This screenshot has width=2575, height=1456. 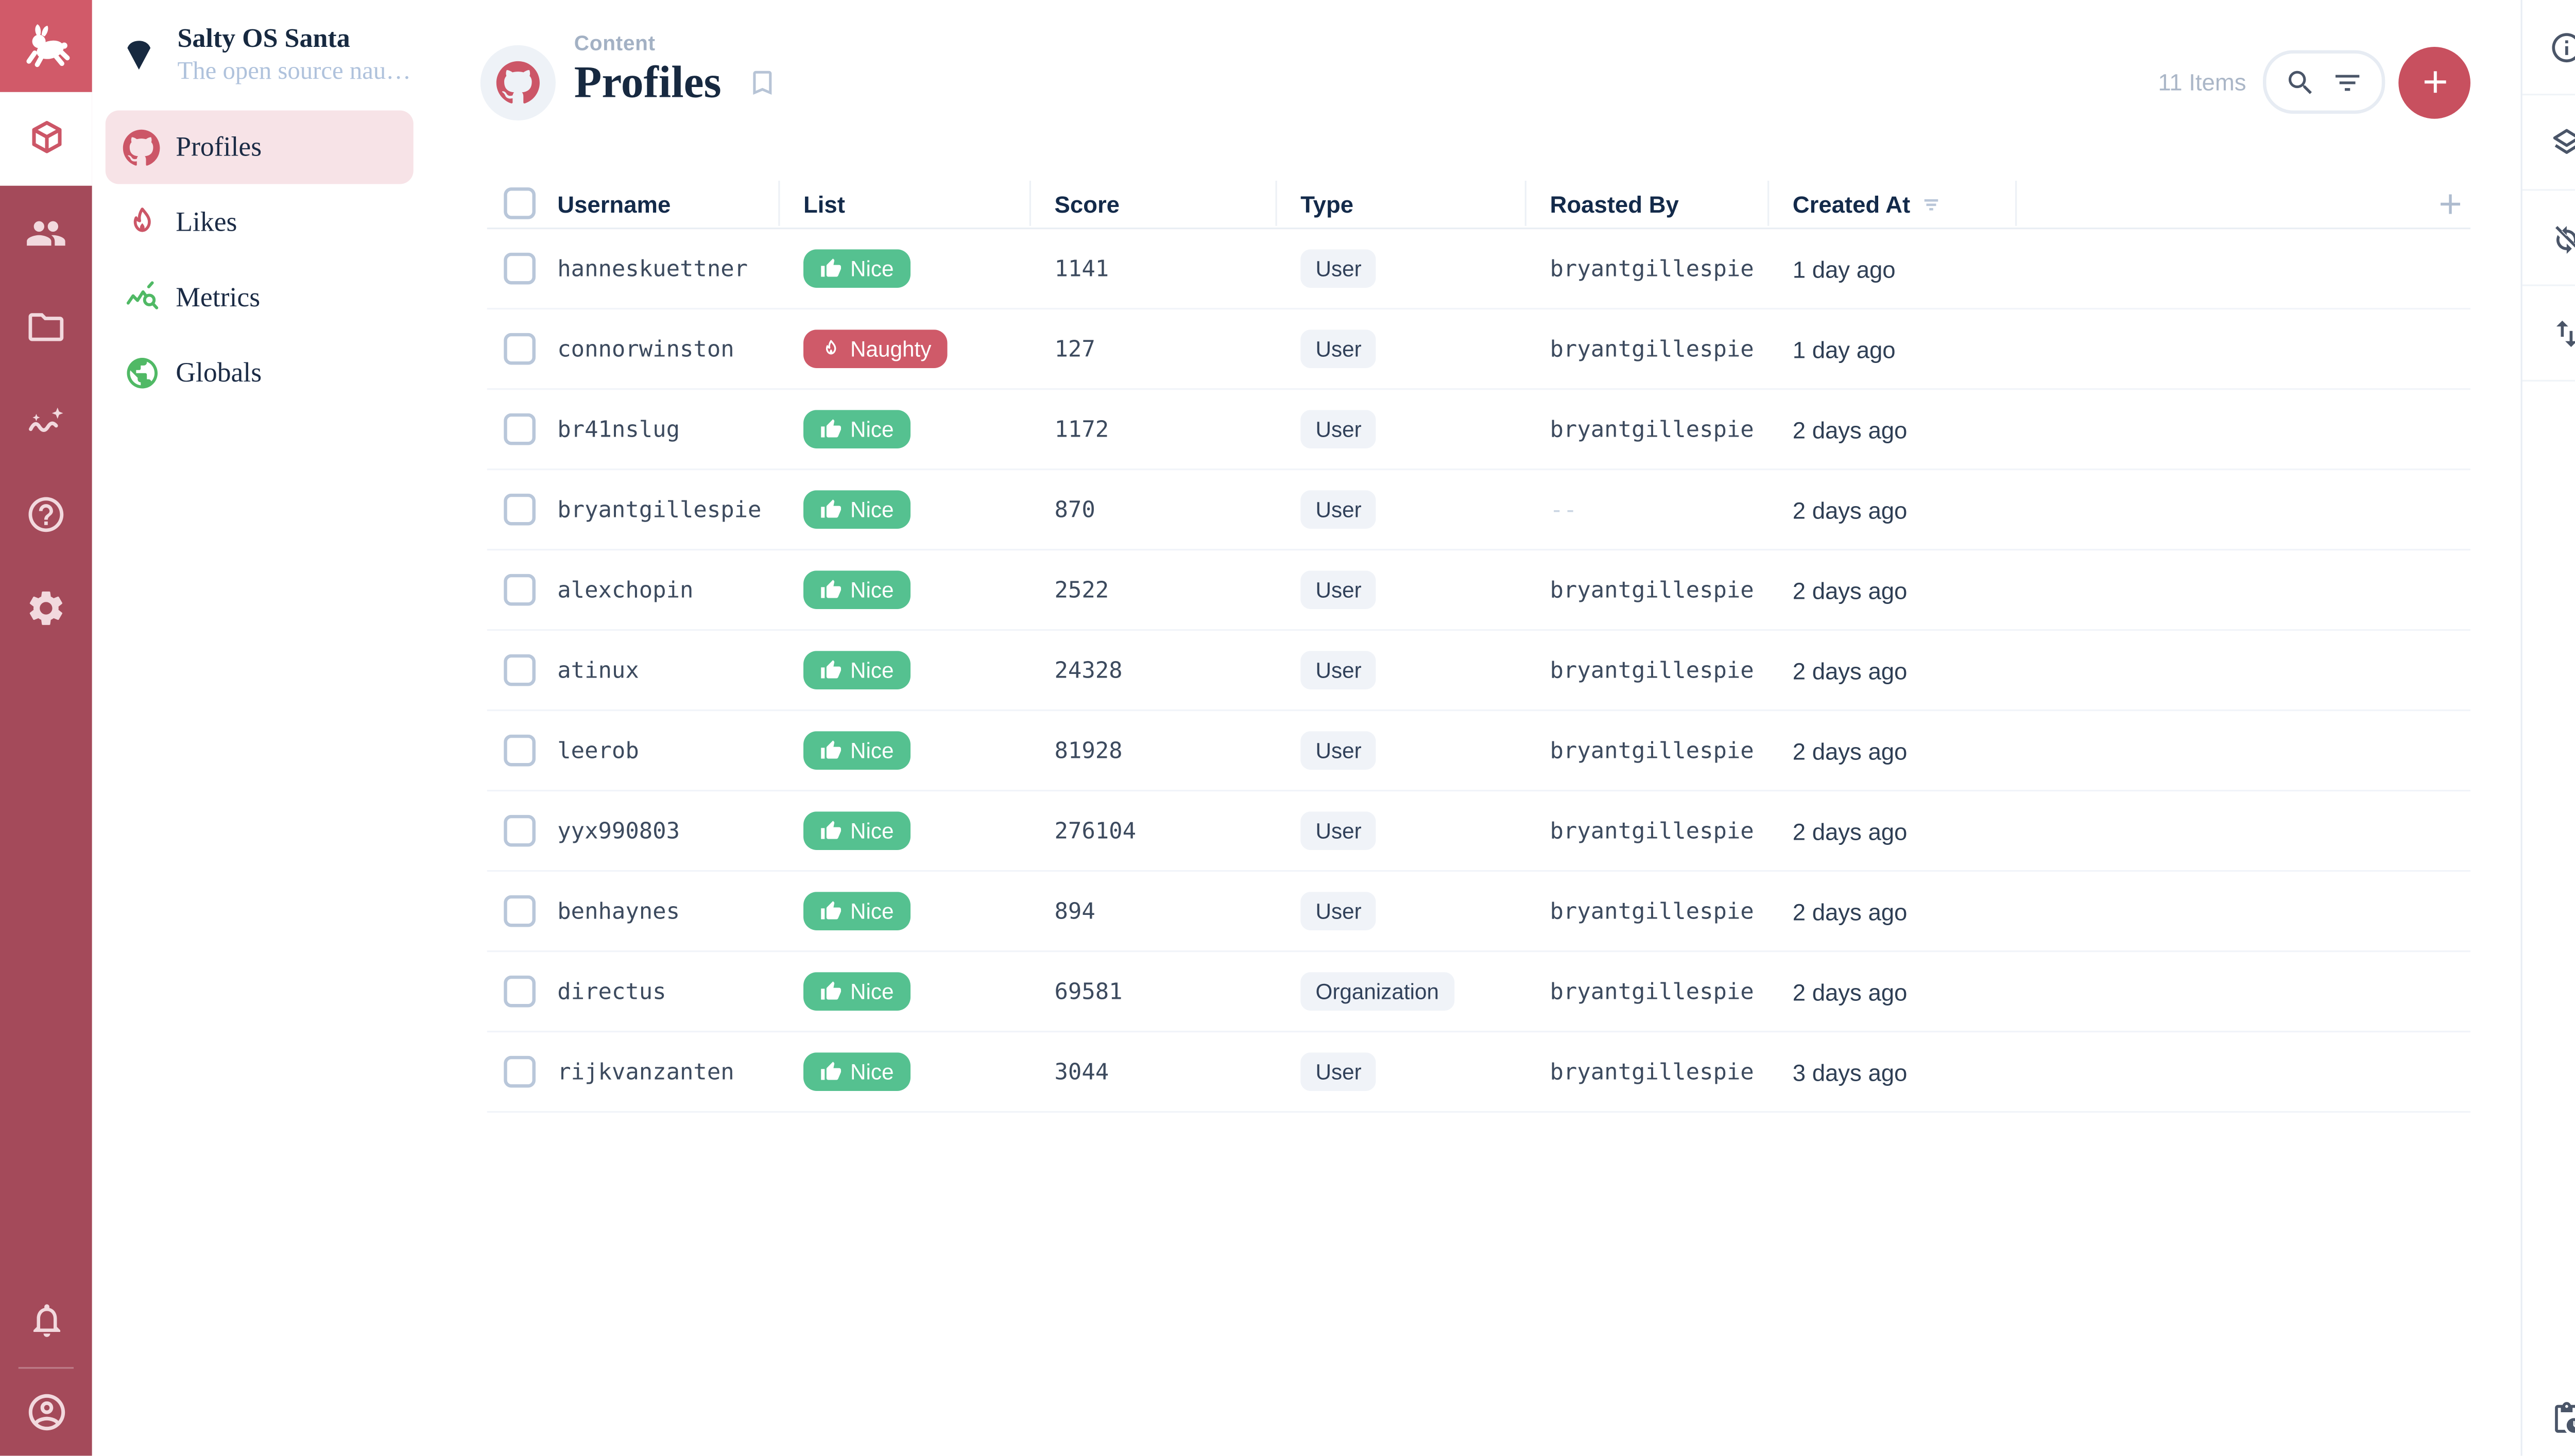 I want to click on username-cell: benhaynes, so click(x=668, y=911).